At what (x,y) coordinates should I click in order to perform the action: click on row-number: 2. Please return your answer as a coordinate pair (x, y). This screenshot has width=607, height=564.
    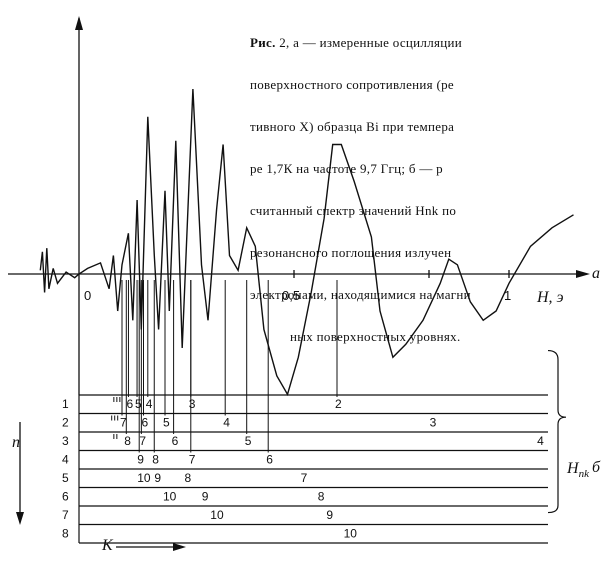
    Looking at the image, I should click on (65, 423).